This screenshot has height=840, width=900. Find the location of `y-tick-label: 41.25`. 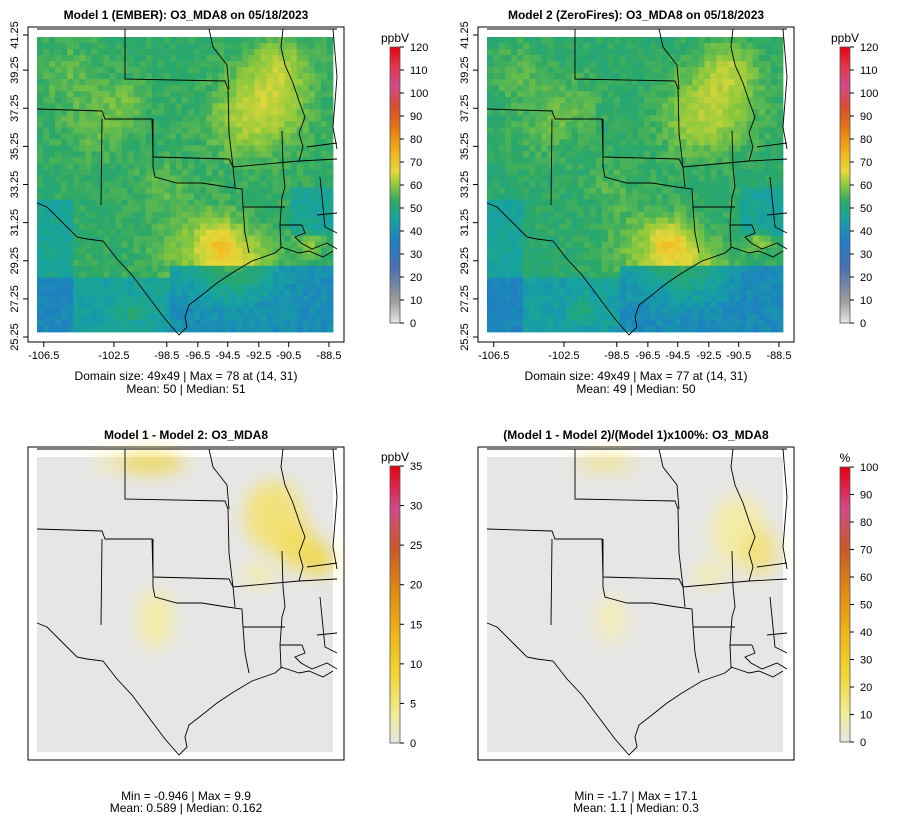

y-tick-label: 41.25 is located at coordinates (15, 35).